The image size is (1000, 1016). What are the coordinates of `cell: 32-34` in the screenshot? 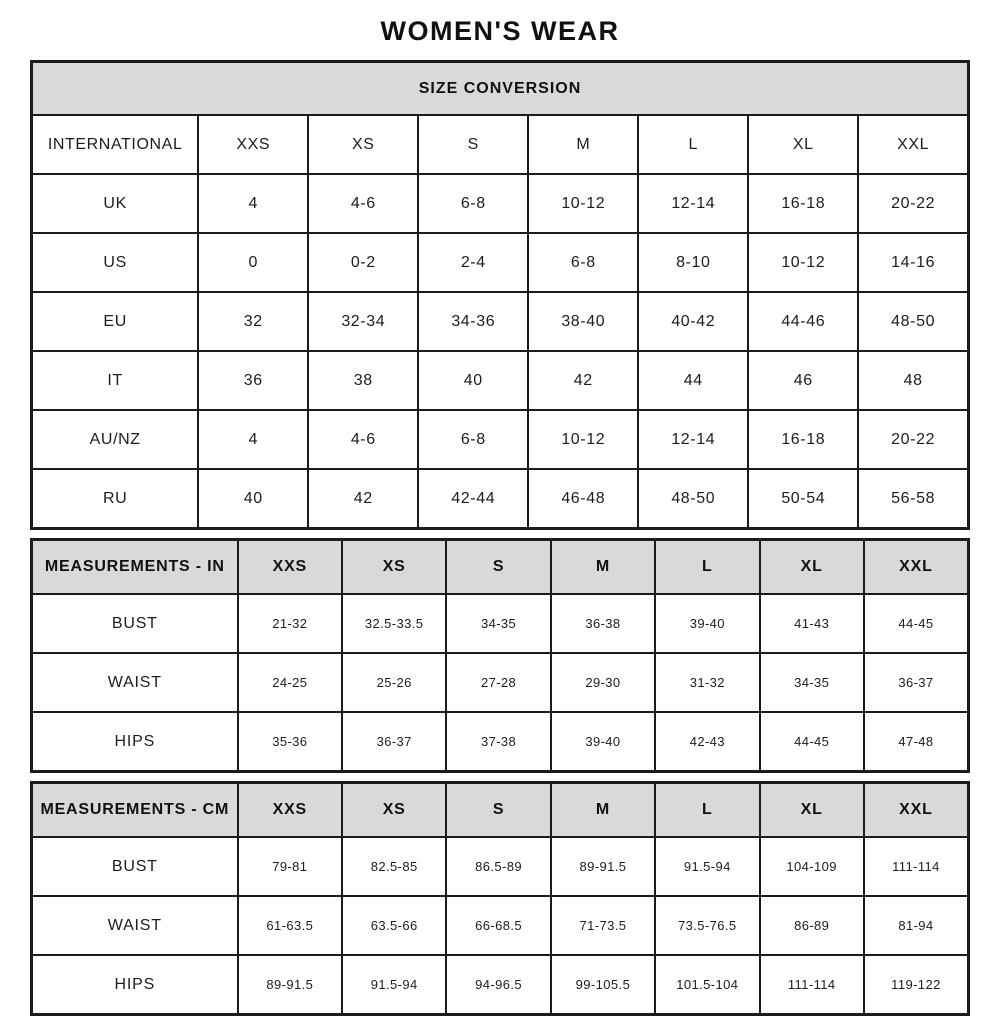 It's located at (363, 321).